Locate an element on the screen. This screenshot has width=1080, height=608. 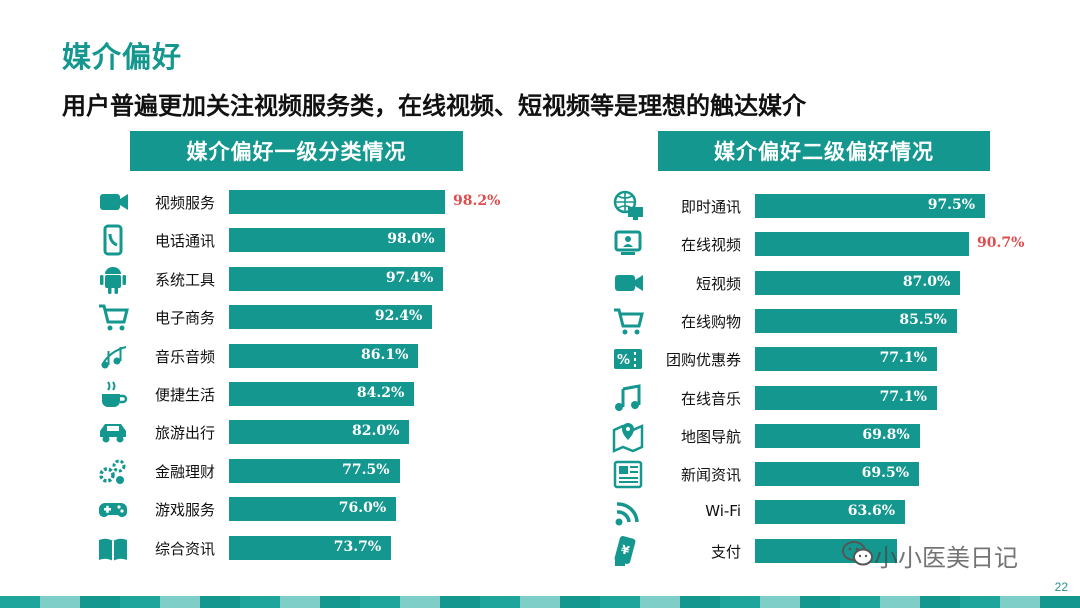
data-label: 63.6% is located at coordinates (871, 511).